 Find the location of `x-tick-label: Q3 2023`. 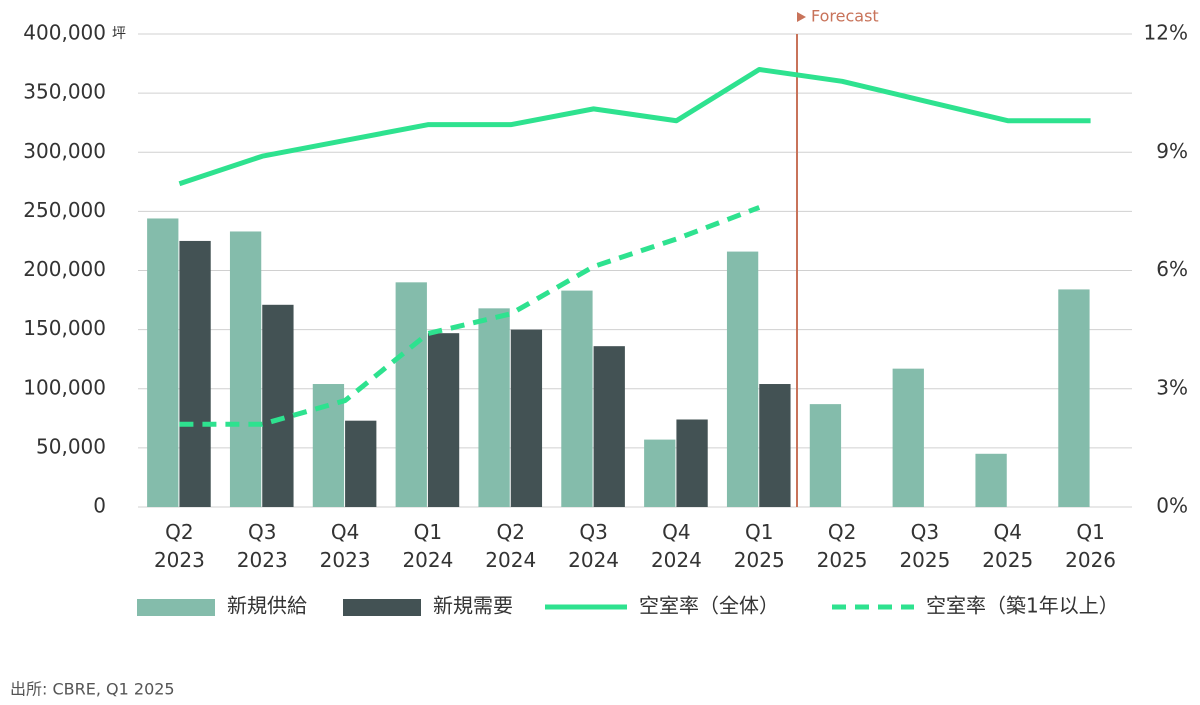

x-tick-label: Q3 2023 is located at coordinates (262, 546).